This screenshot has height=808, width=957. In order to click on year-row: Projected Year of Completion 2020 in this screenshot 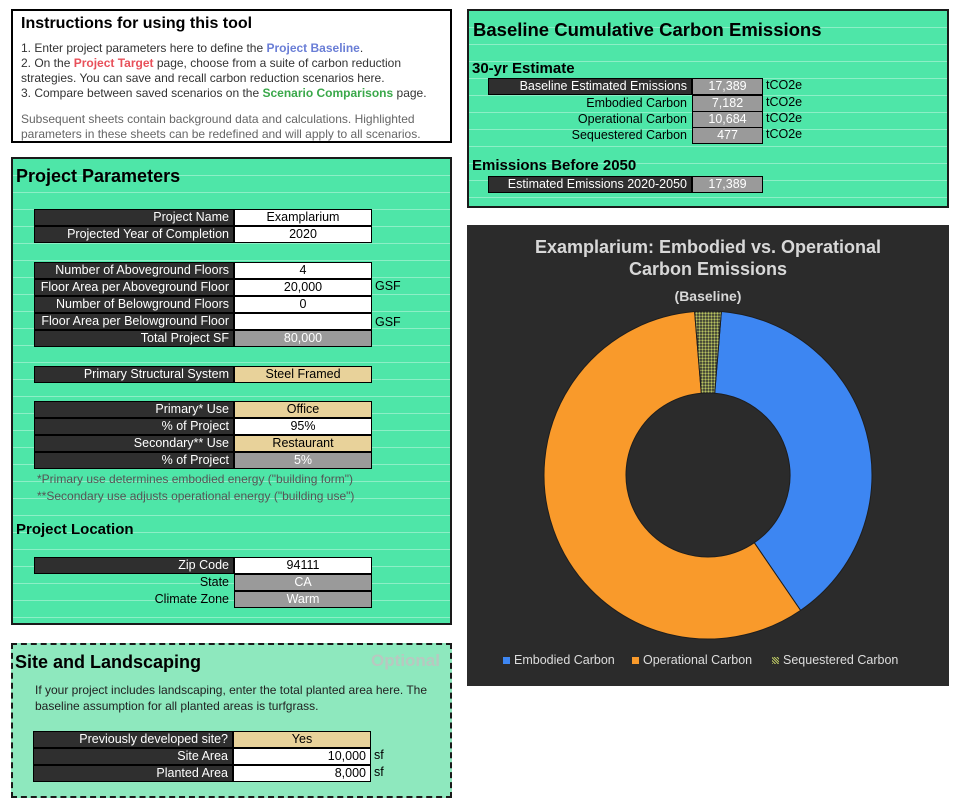, I will do `click(203, 234)`.